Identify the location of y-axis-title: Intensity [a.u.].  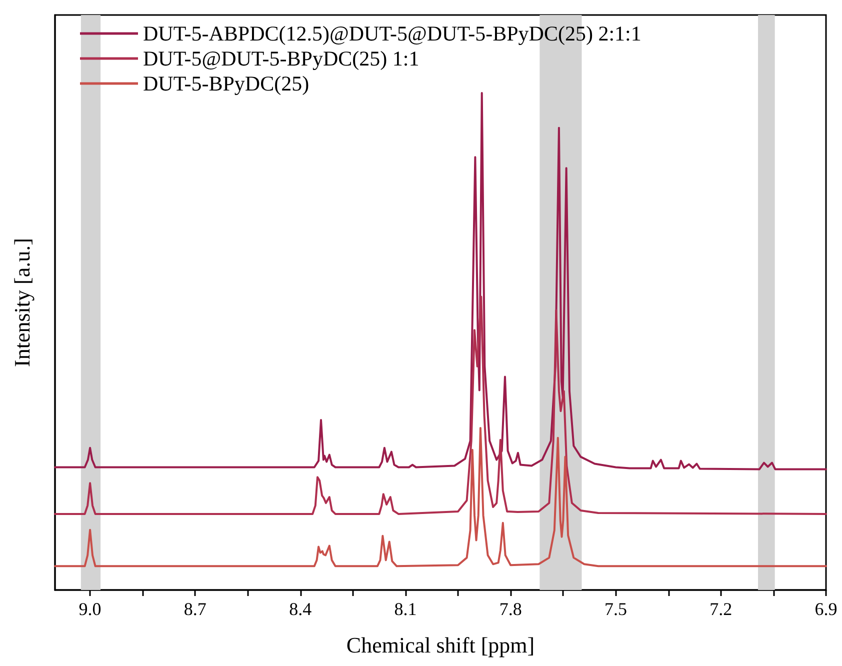
(22, 302).